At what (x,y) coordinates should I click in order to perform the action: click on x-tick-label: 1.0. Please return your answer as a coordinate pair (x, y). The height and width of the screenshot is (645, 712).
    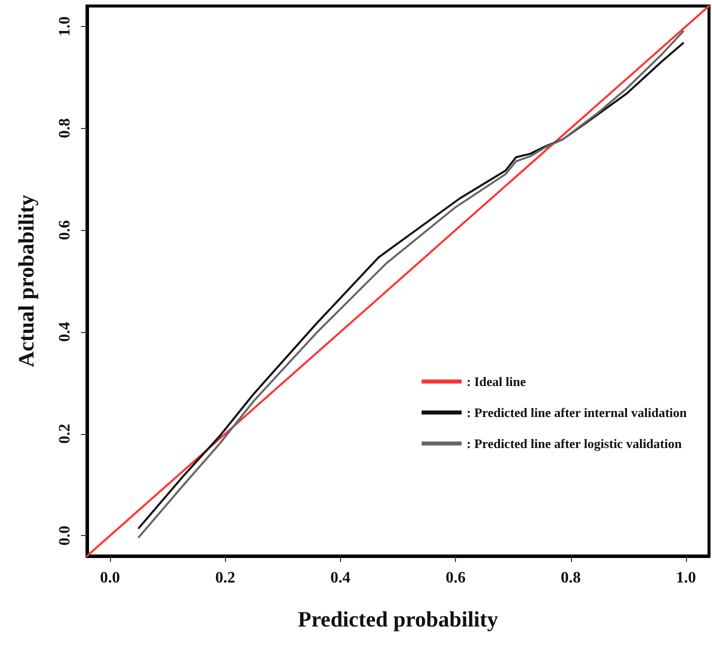
    Looking at the image, I should click on (686, 578).